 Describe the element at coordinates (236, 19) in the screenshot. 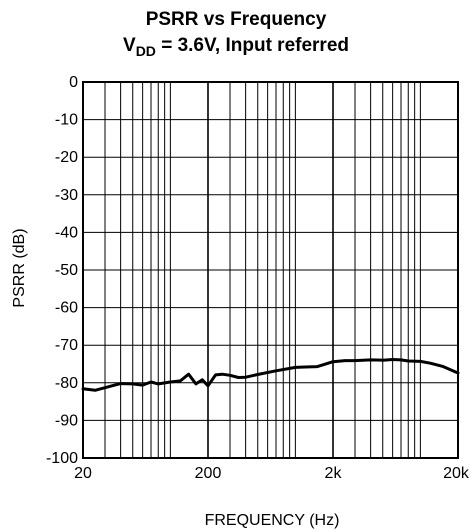

I see `chart-title-line1: PSRR vs Frequency` at that location.